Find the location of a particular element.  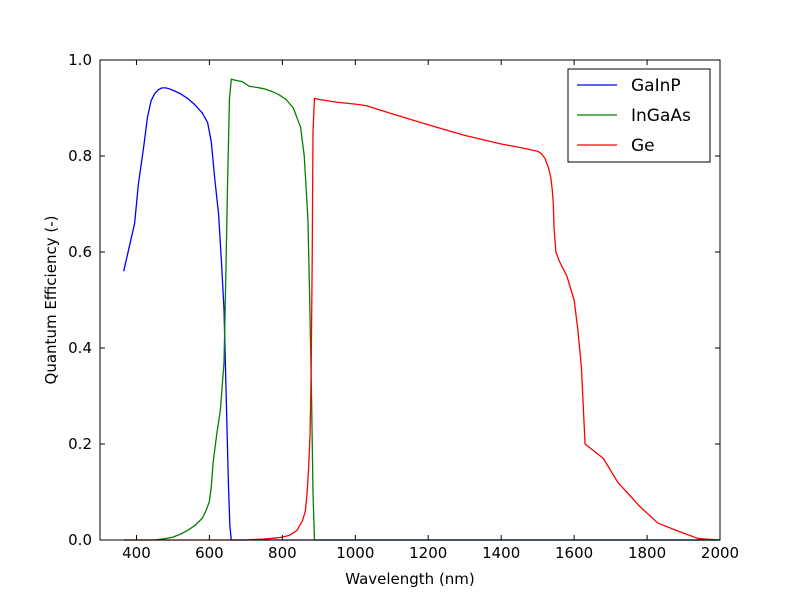

x-tick-label: 600 is located at coordinates (209, 553).